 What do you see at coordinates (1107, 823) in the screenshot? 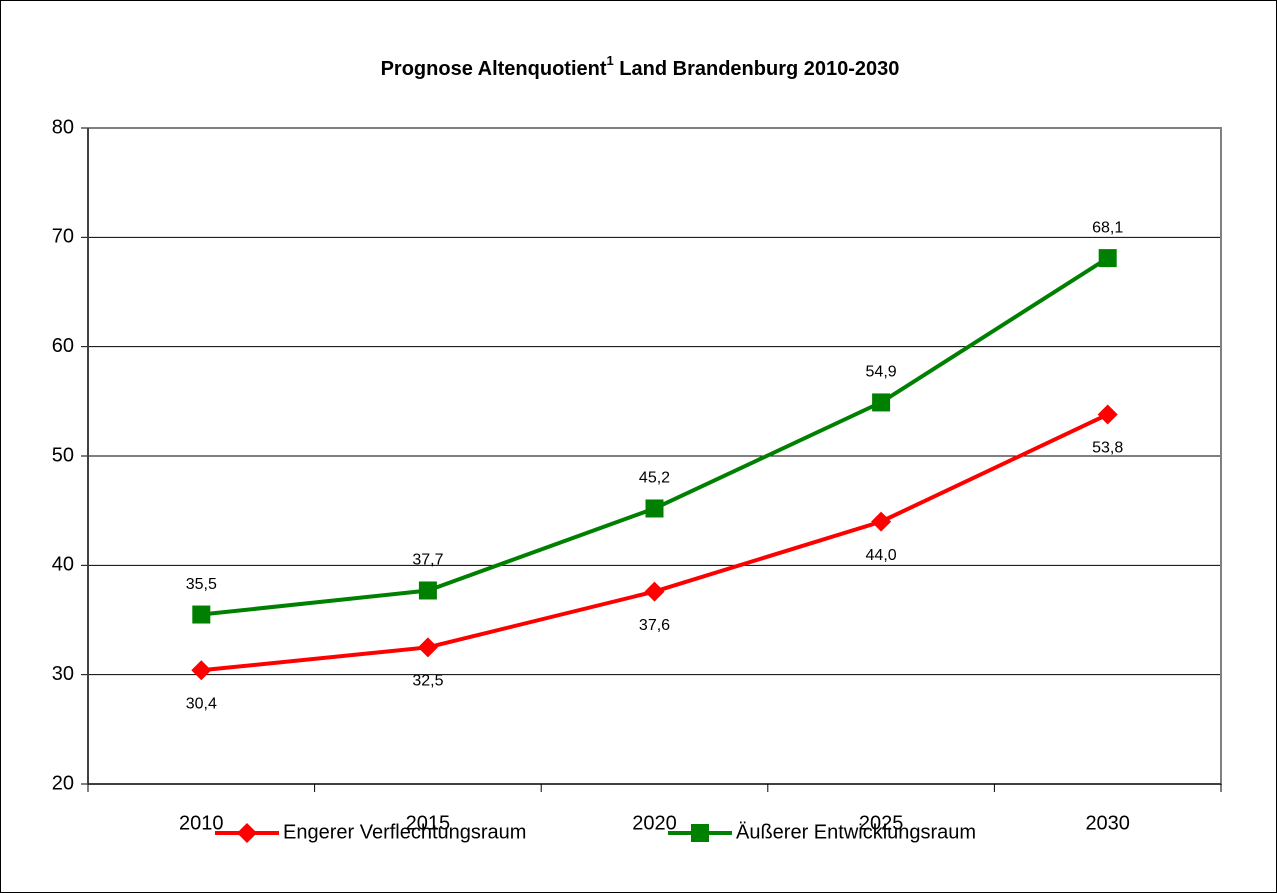
I see `x-tick-label: 2030` at bounding box center [1107, 823].